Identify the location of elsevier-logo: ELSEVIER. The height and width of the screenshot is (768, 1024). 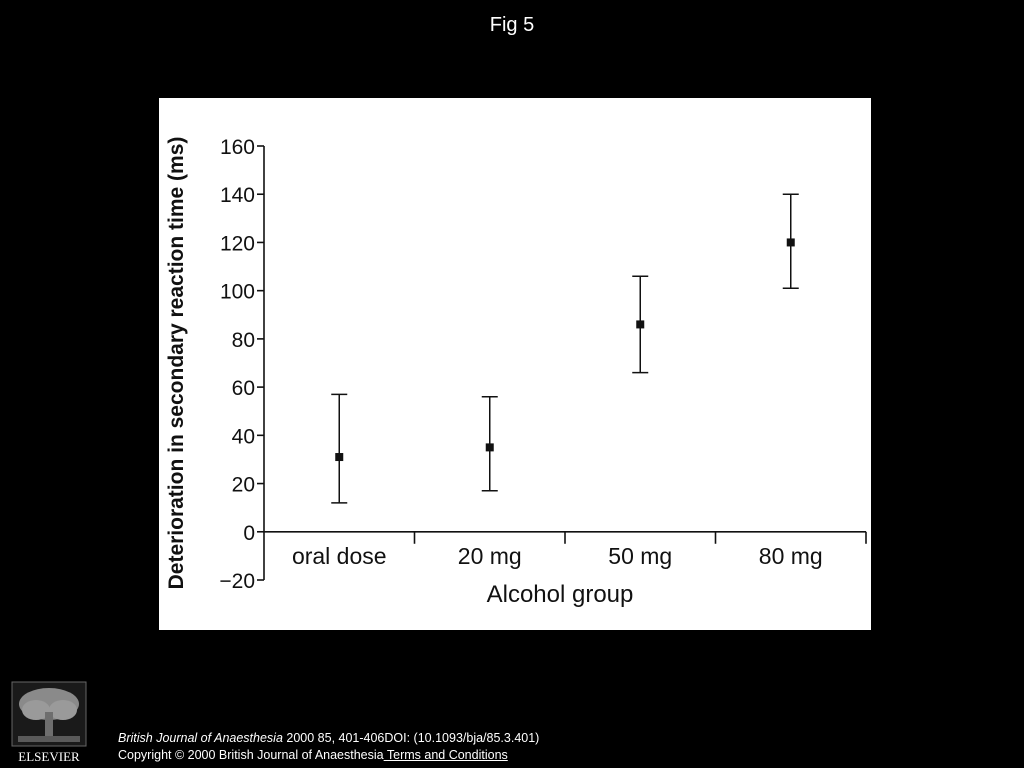
(49, 722).